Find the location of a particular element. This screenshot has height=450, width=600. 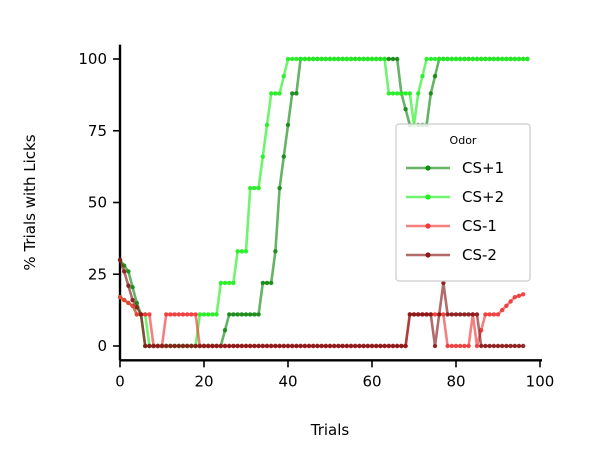

legend-item: CS-1 is located at coordinates (451, 226).